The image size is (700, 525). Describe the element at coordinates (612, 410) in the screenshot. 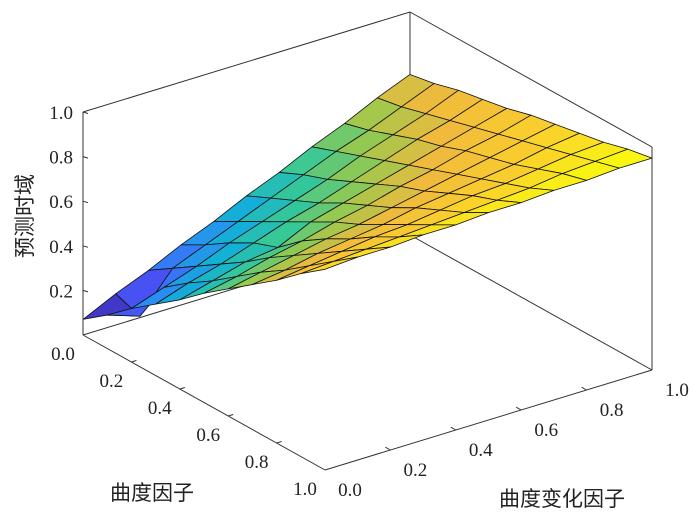

I see `y-tick-label: 0.8` at that location.